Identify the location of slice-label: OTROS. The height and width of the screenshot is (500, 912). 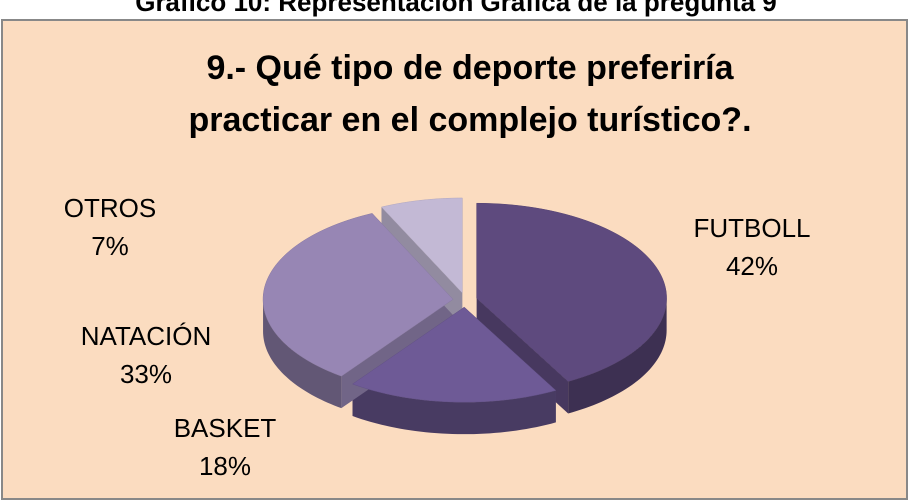
(110, 208).